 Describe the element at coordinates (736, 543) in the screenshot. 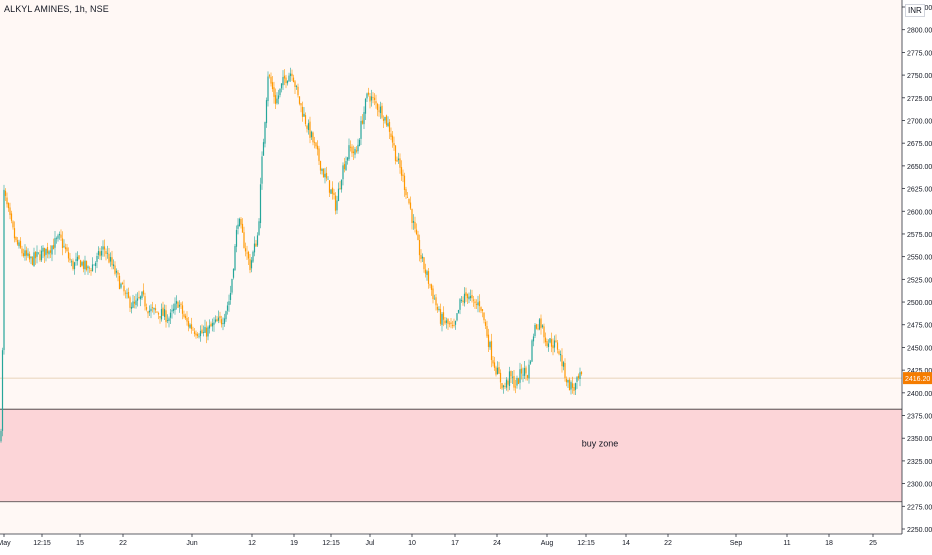

I see `time-tick-label: Sep` at that location.